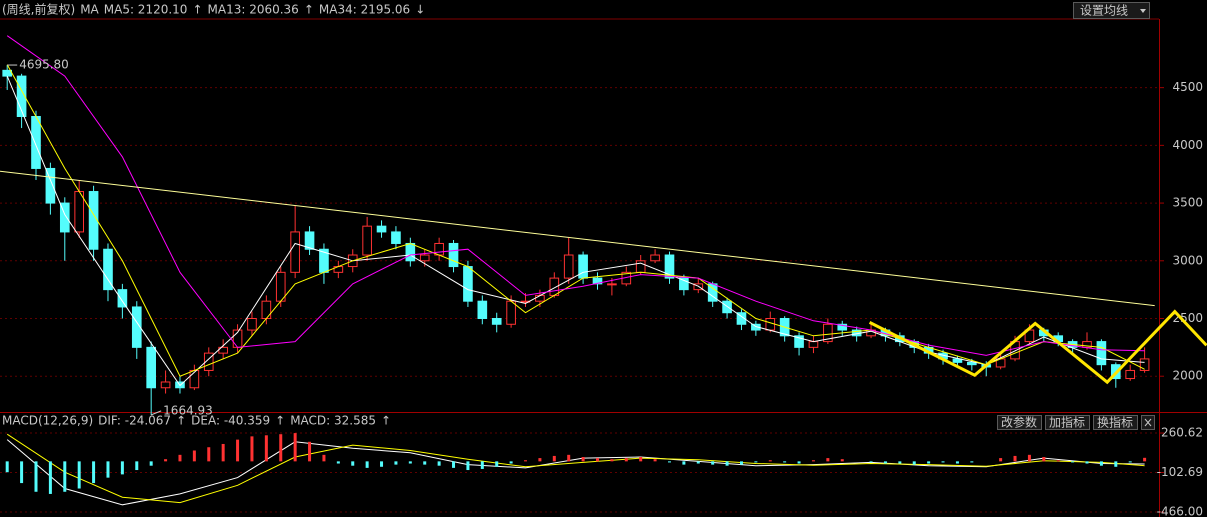 The image size is (1207, 517). What do you see at coordinates (575, 468) in the screenshot?
I see `macd-line` at bounding box center [575, 468].